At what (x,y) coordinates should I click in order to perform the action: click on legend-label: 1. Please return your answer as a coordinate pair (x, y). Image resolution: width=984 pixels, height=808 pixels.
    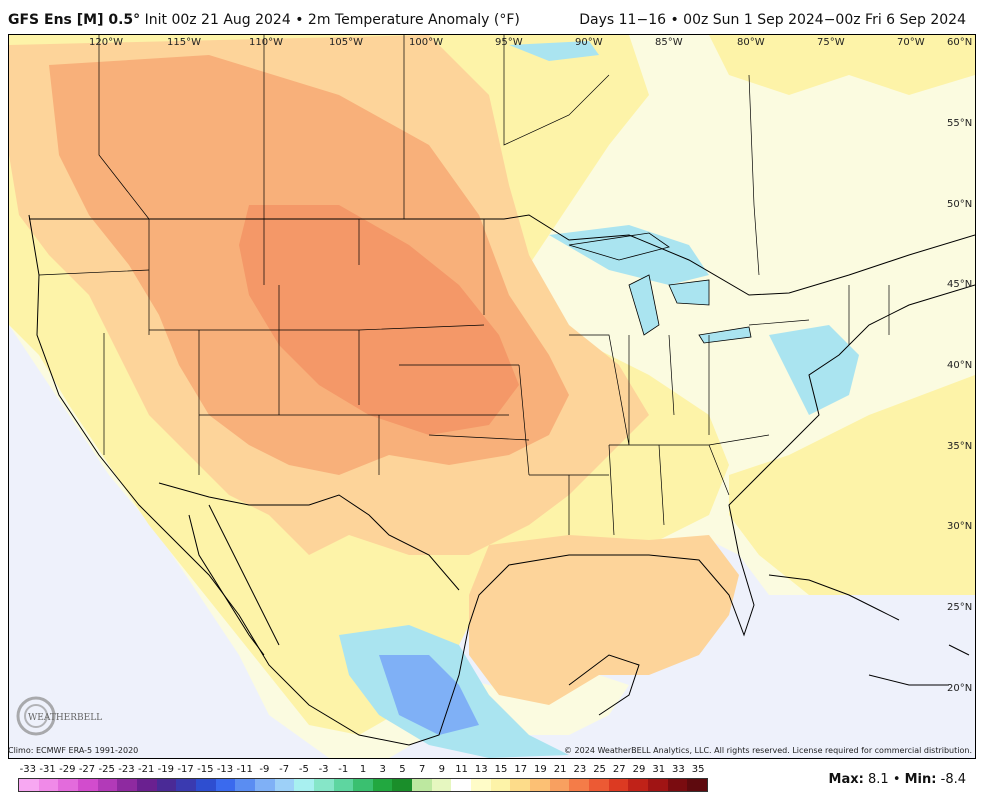
    Looking at the image, I should click on (363, 769).